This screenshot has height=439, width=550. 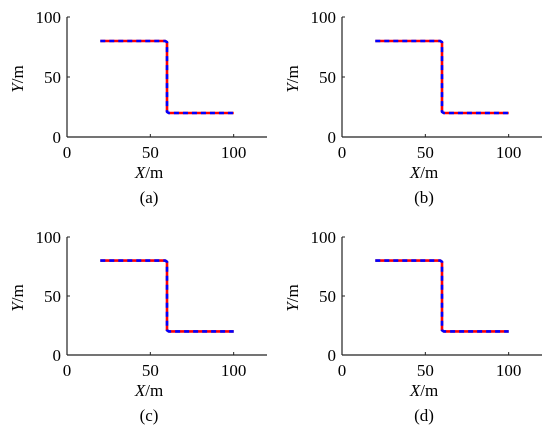 I want to click on panel-label: (c), so click(x=149, y=415).